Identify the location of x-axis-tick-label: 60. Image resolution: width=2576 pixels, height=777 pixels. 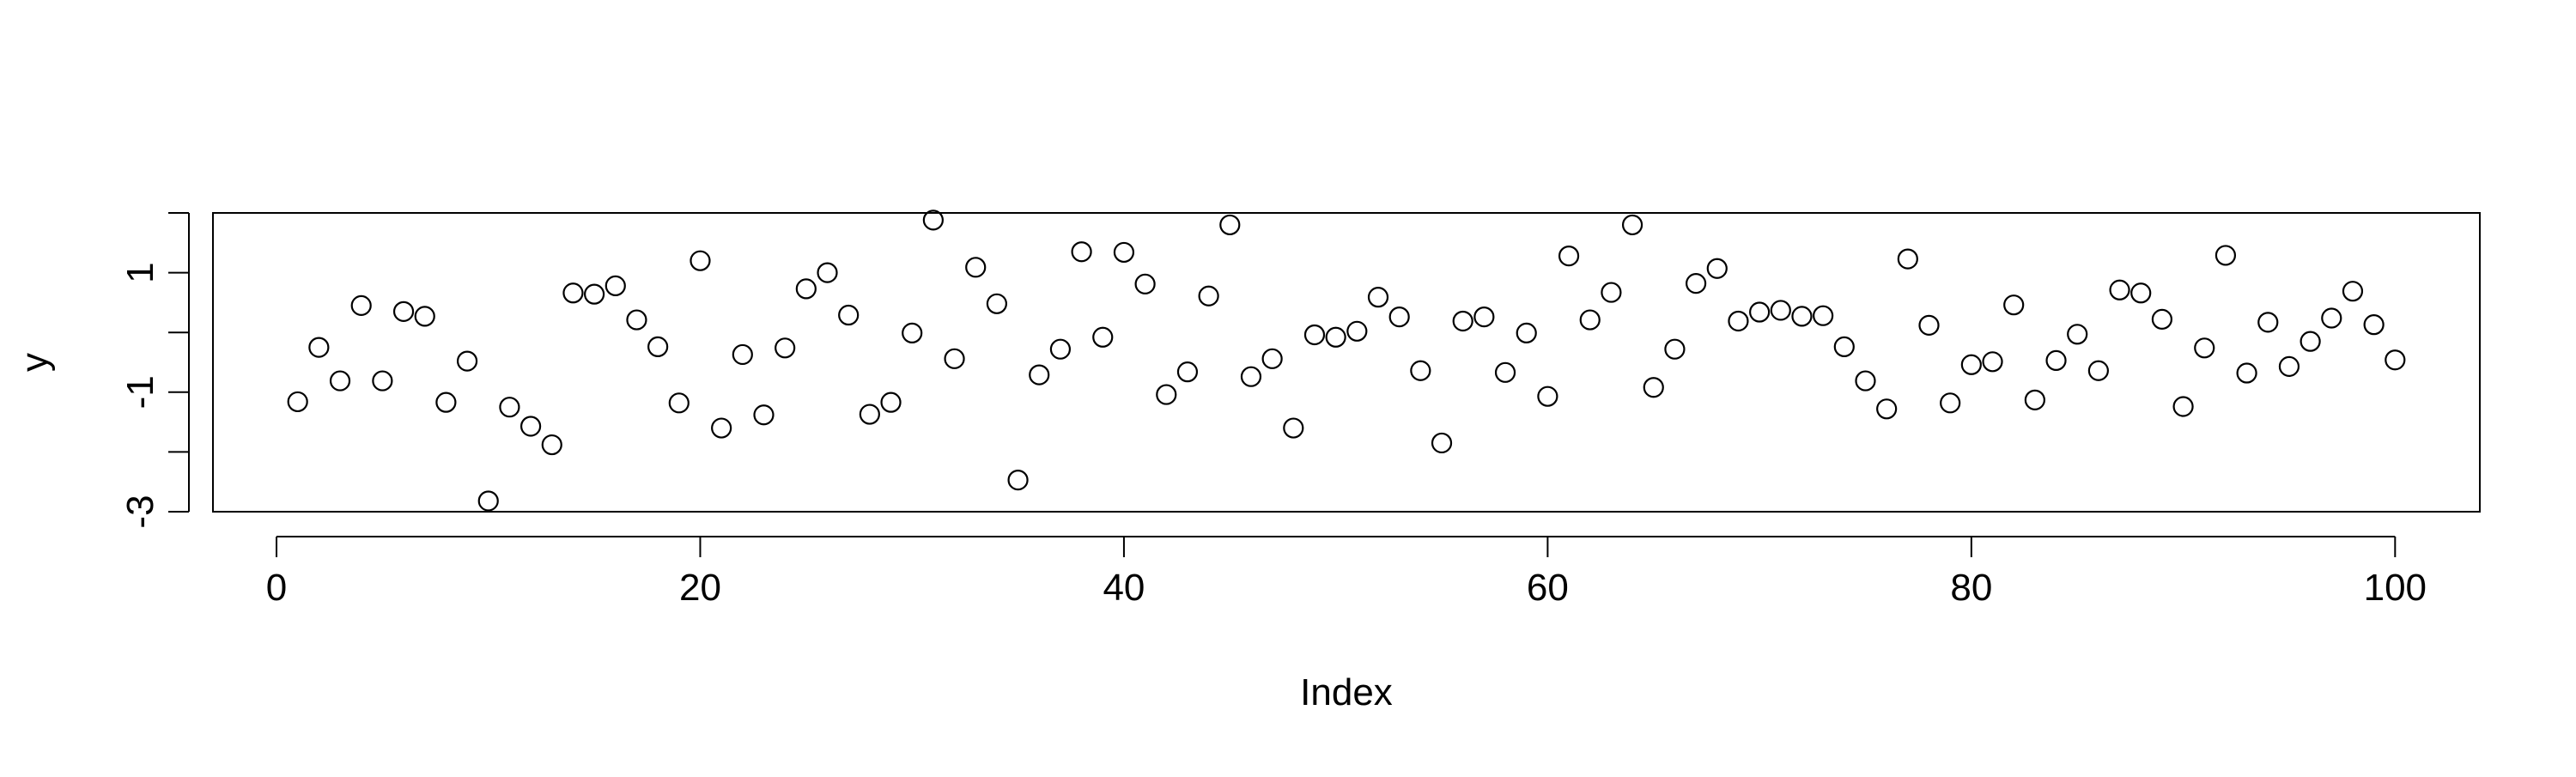
(1548, 588).